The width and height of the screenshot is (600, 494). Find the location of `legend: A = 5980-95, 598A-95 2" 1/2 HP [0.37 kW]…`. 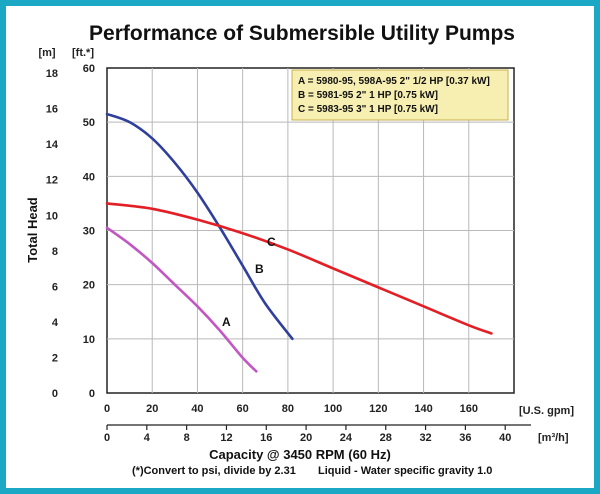

legend: A = 5980-95, 598A-95 2" 1/2 HP [0.37 kW]… is located at coordinates (400, 95).